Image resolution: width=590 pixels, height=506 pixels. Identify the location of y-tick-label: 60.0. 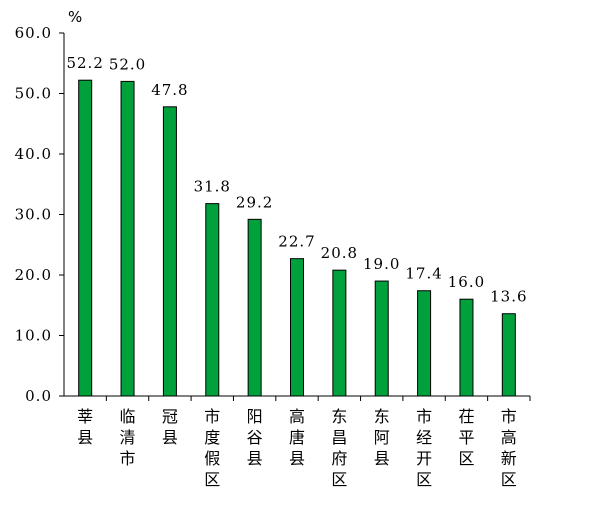
(33, 33).